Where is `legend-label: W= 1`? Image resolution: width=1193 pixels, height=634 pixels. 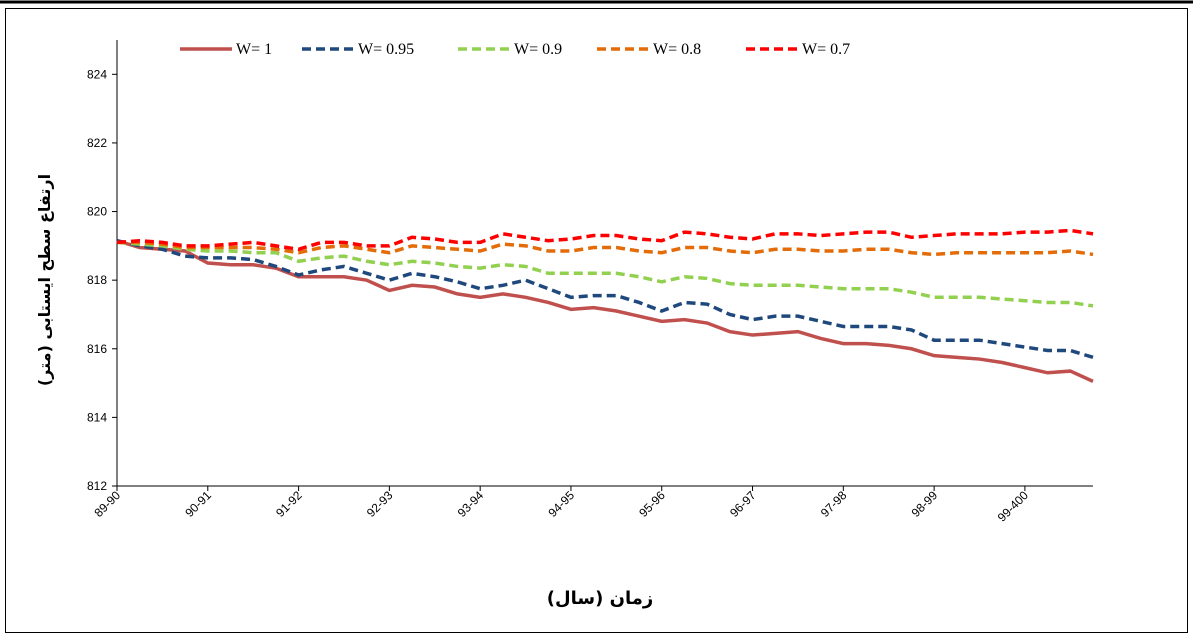
legend-label: W= 1 is located at coordinates (254, 49).